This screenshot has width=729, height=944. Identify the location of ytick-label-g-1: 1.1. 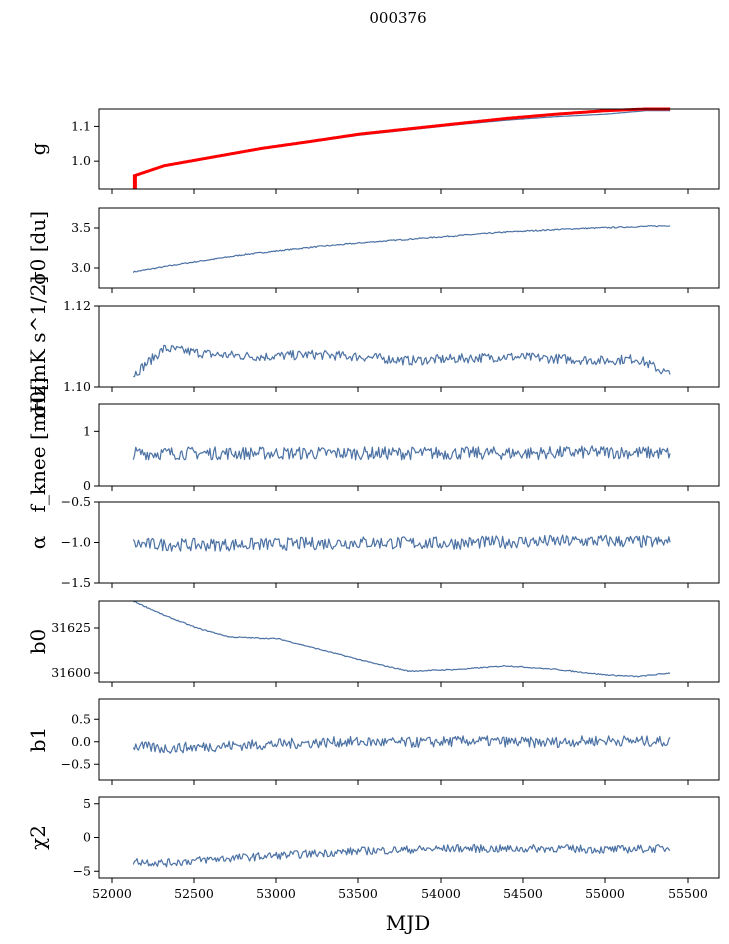
(81, 125).